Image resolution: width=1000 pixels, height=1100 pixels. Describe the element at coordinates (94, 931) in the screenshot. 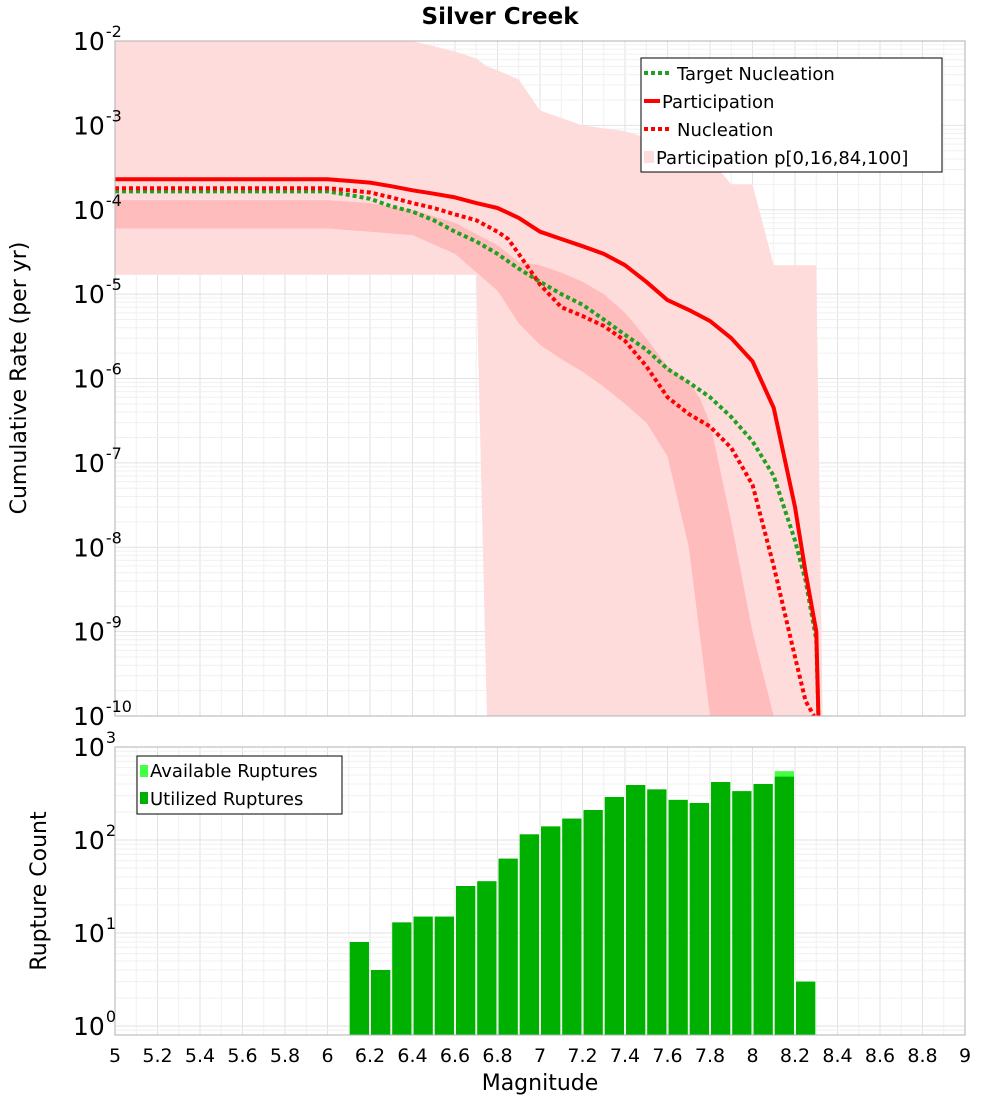

I see `bottom-y-tick-label: 10¹` at that location.